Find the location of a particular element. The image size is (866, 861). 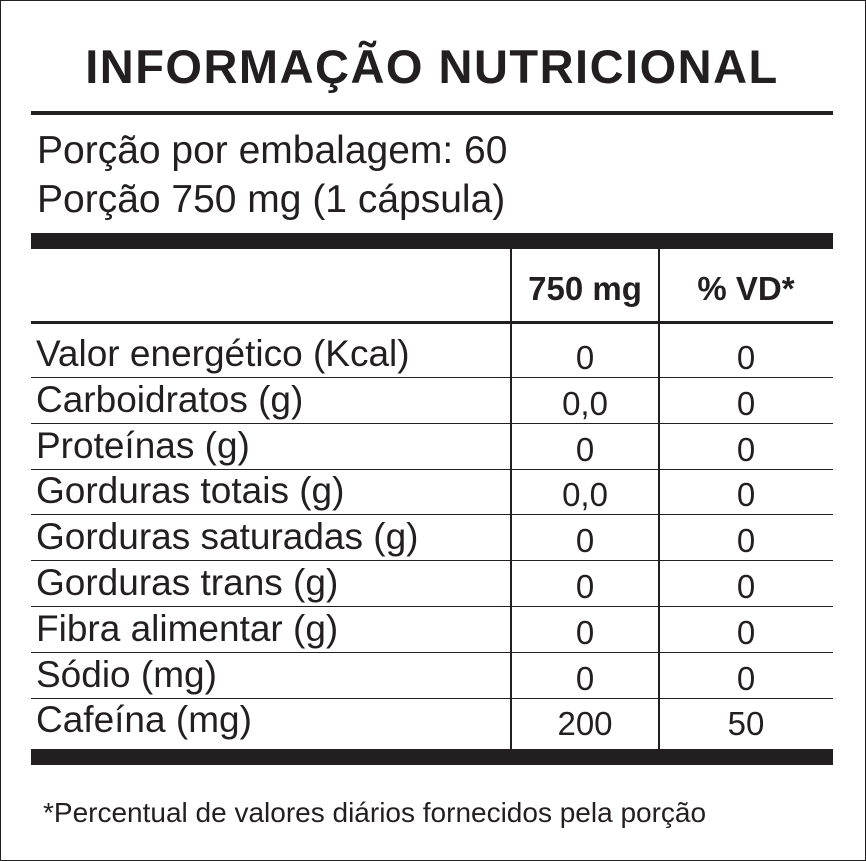

header-bar is located at coordinates (432, 241).